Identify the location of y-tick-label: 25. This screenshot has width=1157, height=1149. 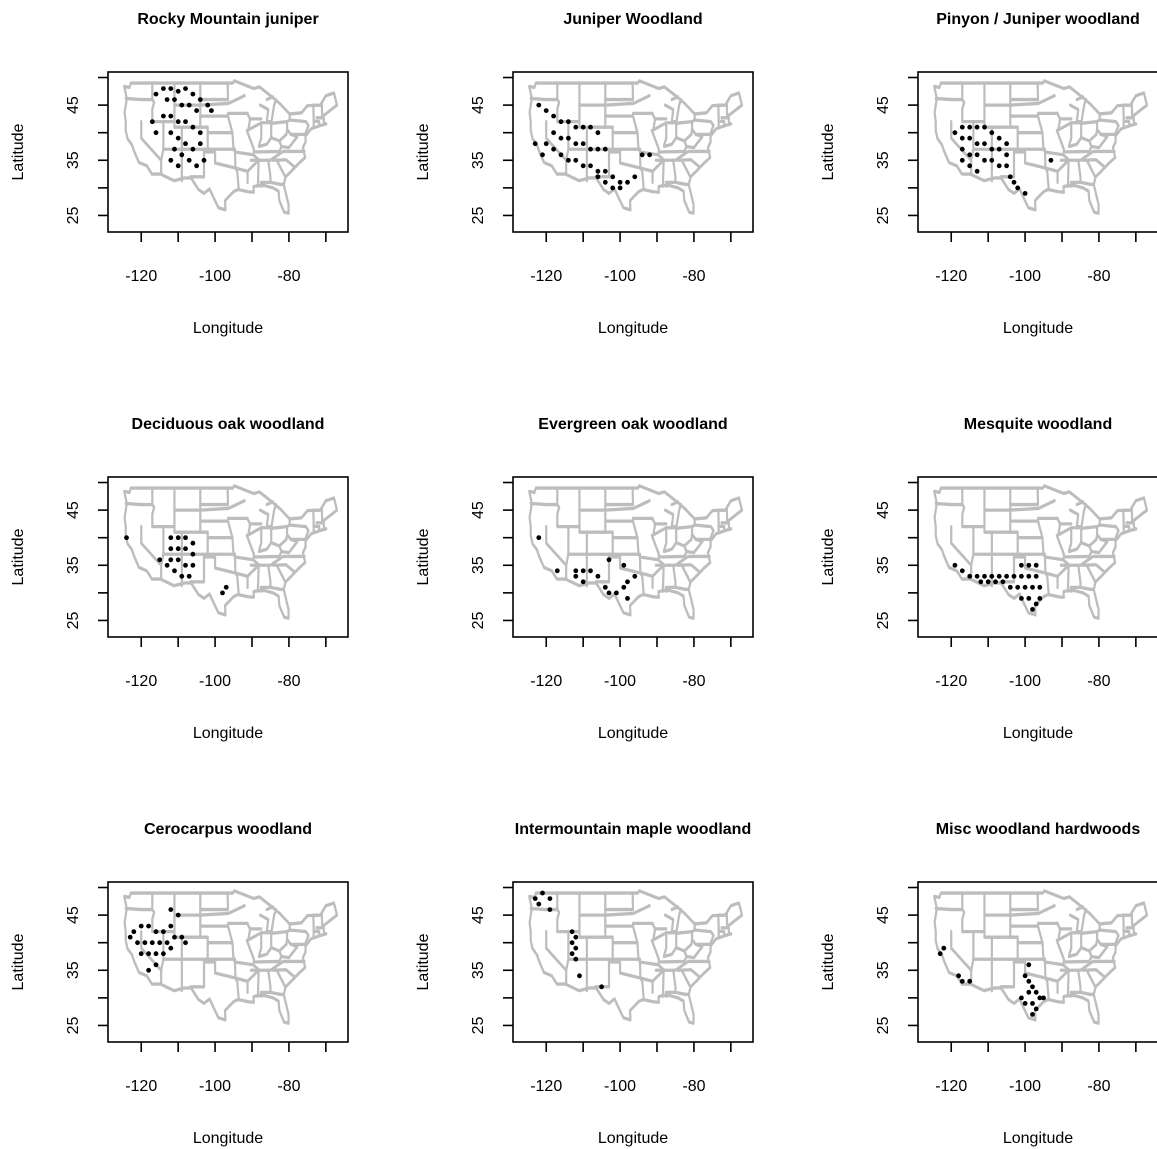
(478, 1025).